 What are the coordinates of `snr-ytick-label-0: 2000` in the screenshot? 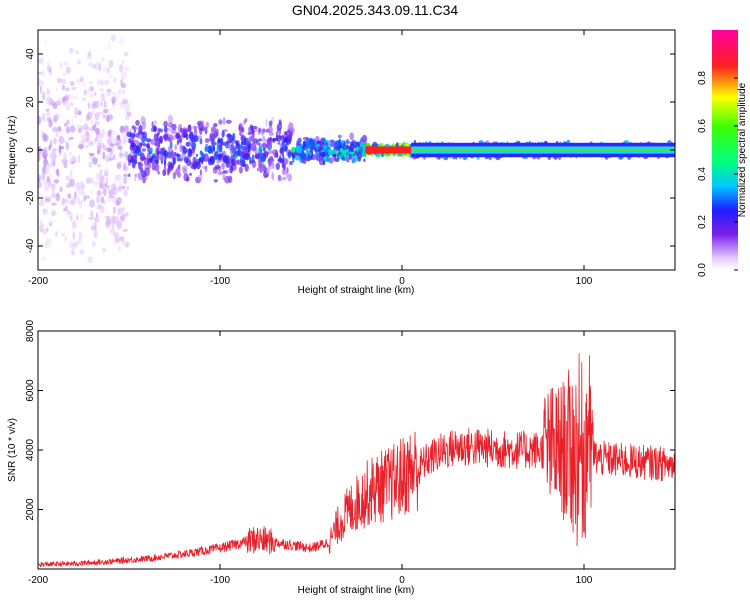 It's located at (30, 509).